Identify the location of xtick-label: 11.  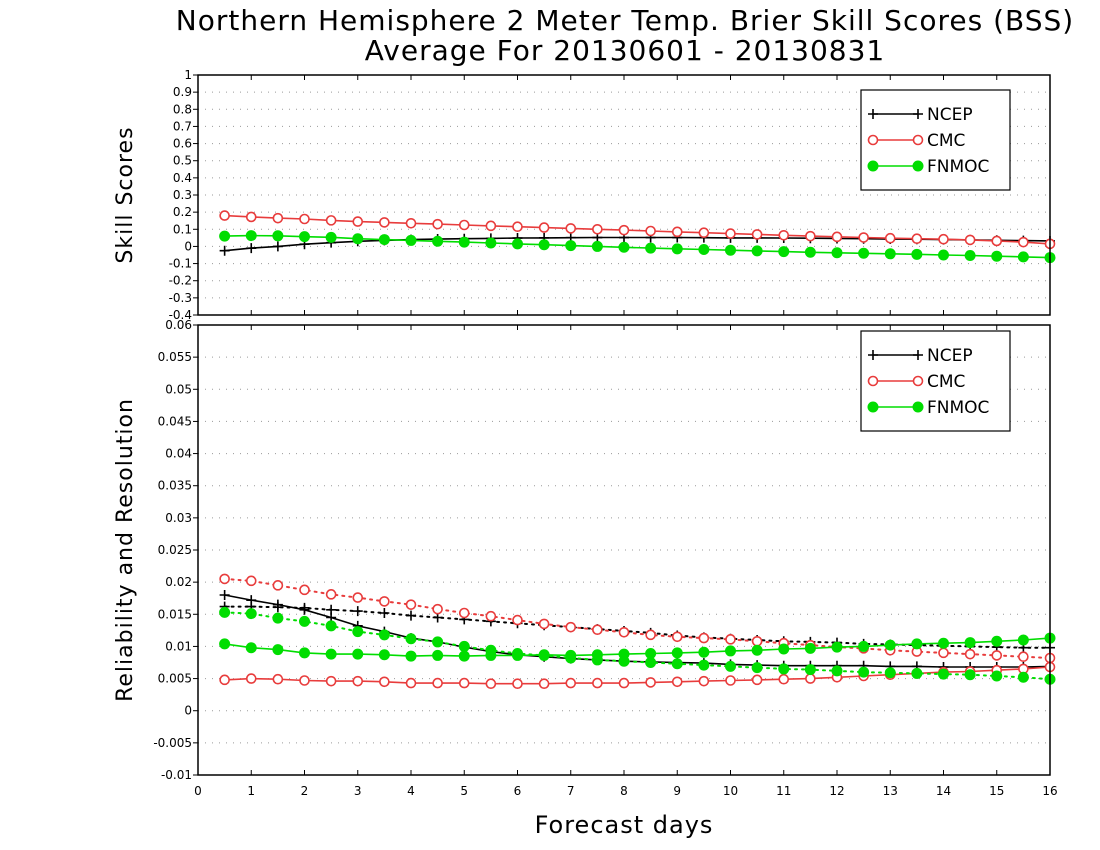
(783, 791).